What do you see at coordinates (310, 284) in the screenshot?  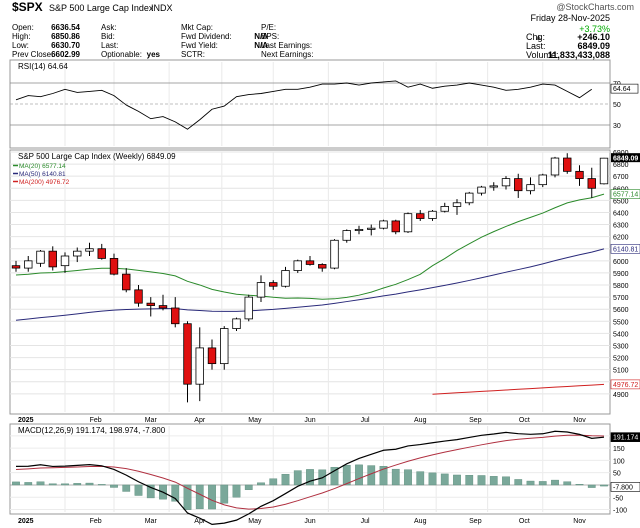 I see `ma50-line` at bounding box center [310, 284].